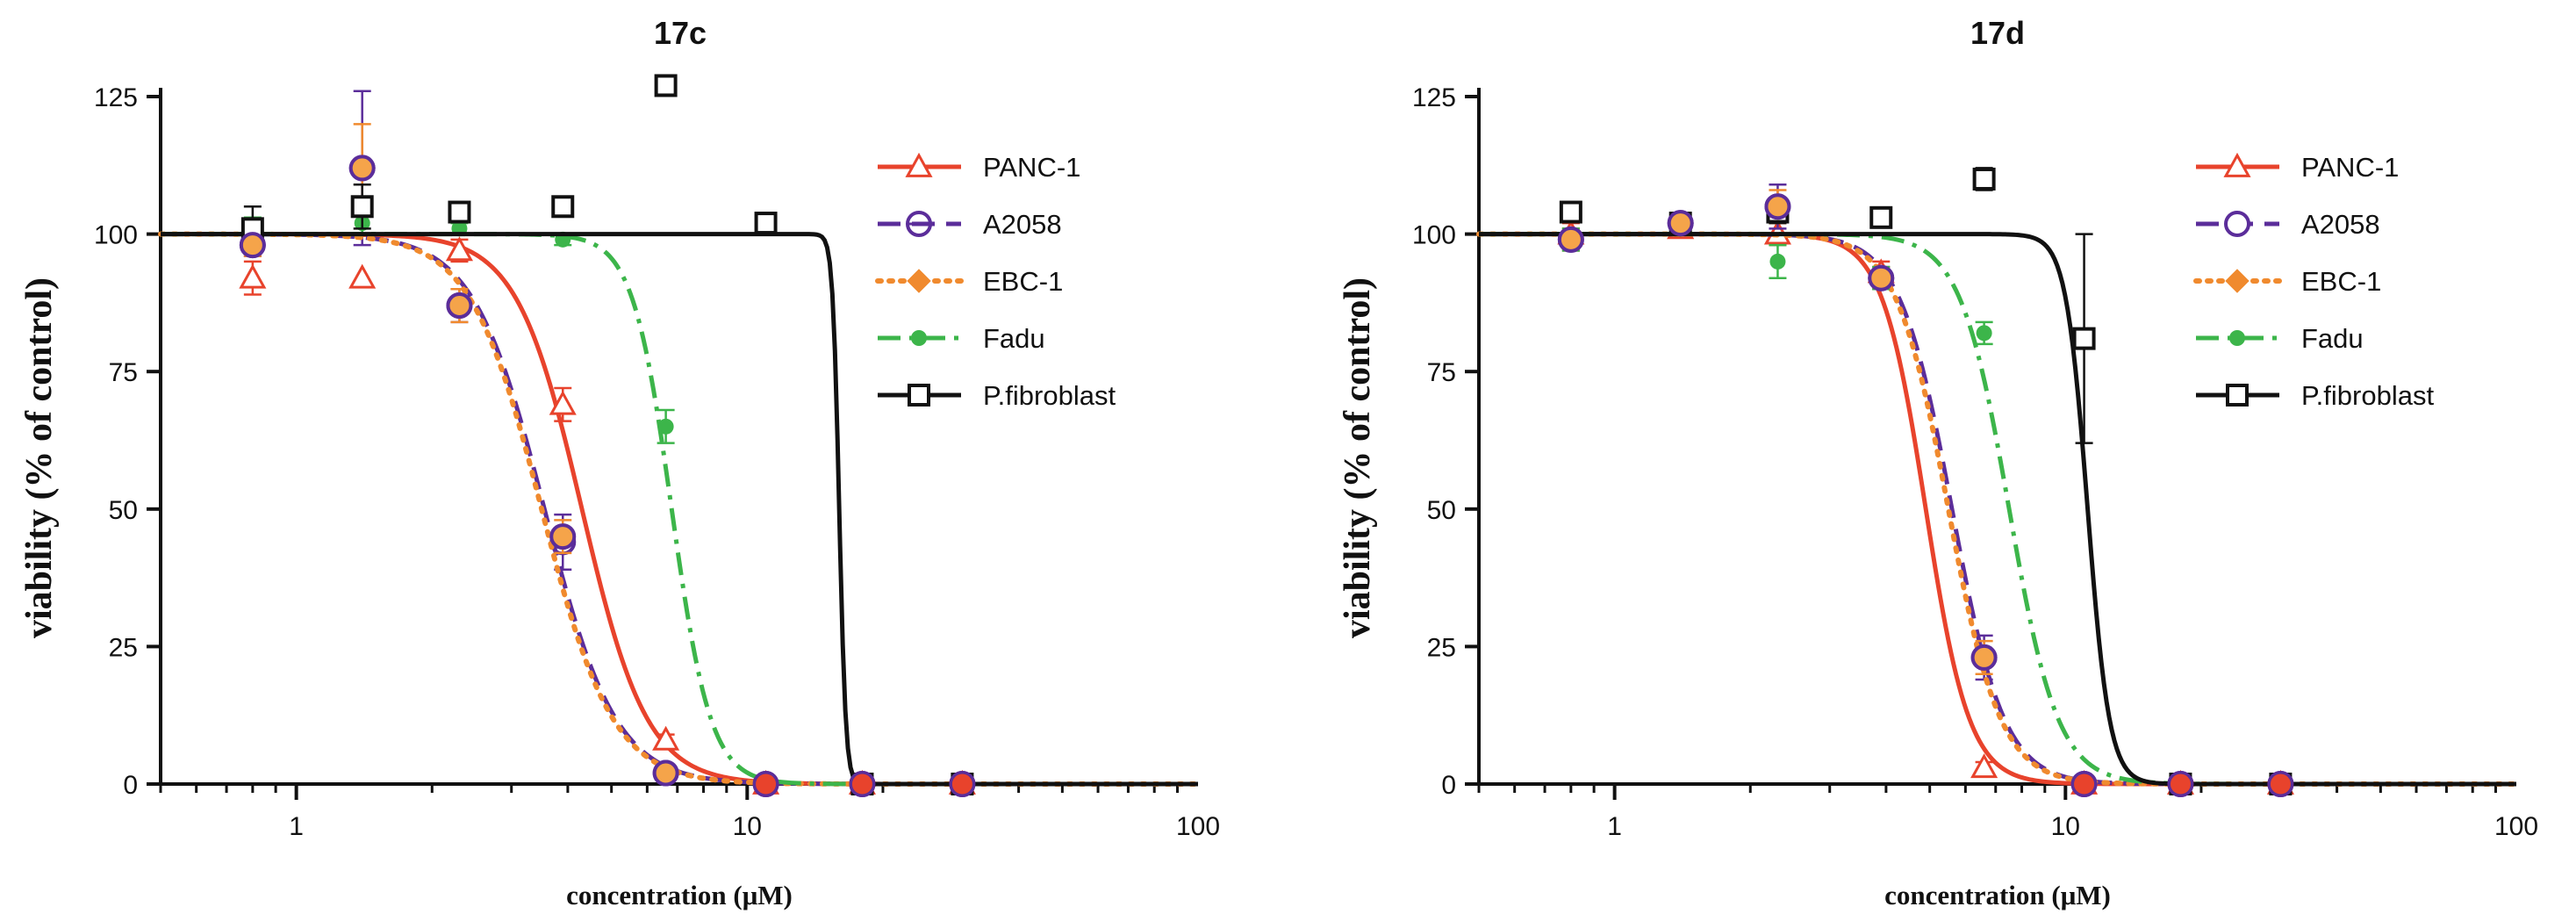 Image resolution: width=2576 pixels, height=921 pixels. I want to click on chart-title: 17c, so click(680, 33).